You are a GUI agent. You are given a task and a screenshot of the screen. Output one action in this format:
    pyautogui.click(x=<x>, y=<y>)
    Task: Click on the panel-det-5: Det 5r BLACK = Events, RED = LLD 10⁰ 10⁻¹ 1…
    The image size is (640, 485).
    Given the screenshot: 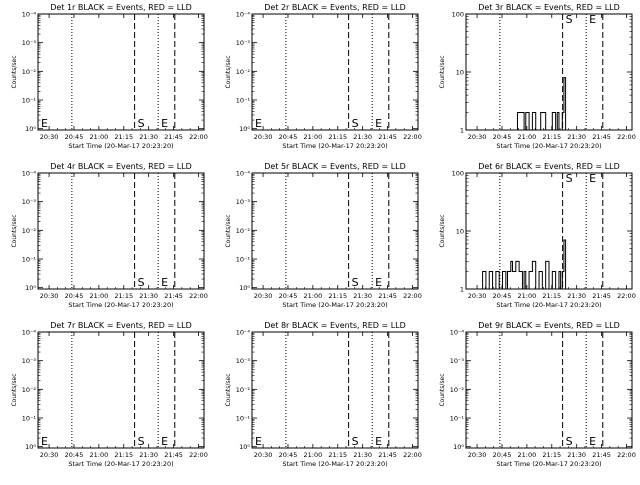 What is the action you would take?
    pyautogui.click(x=323, y=235)
    